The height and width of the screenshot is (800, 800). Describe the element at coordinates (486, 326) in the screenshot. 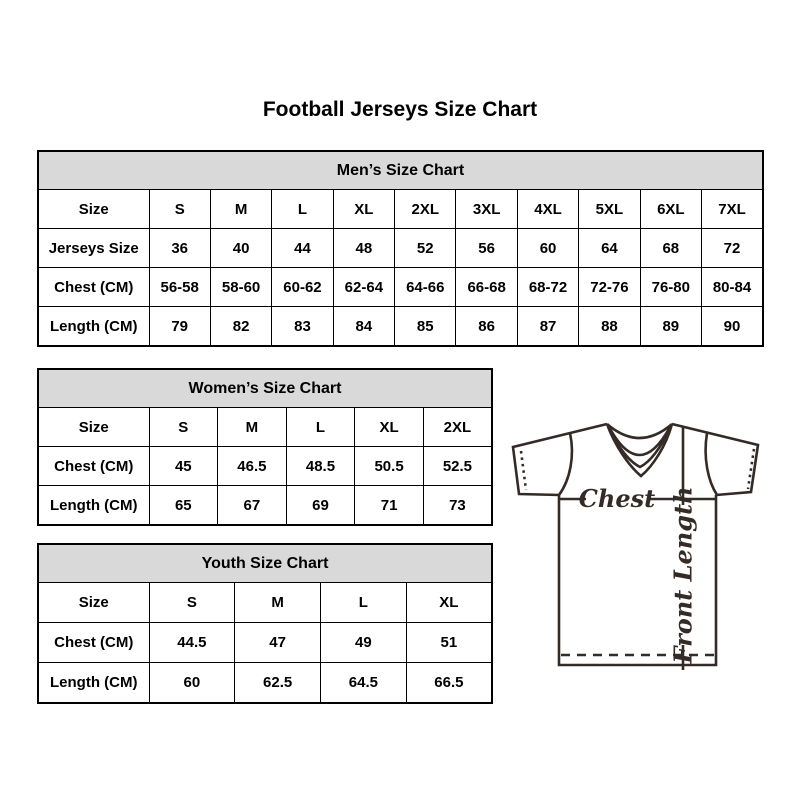

I see `mens-cell-r3-c6: 86` at that location.